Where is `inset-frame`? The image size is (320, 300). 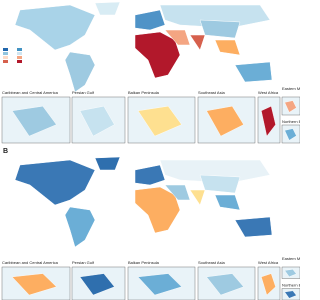 inset-frame is located at coordinates (226, 283).